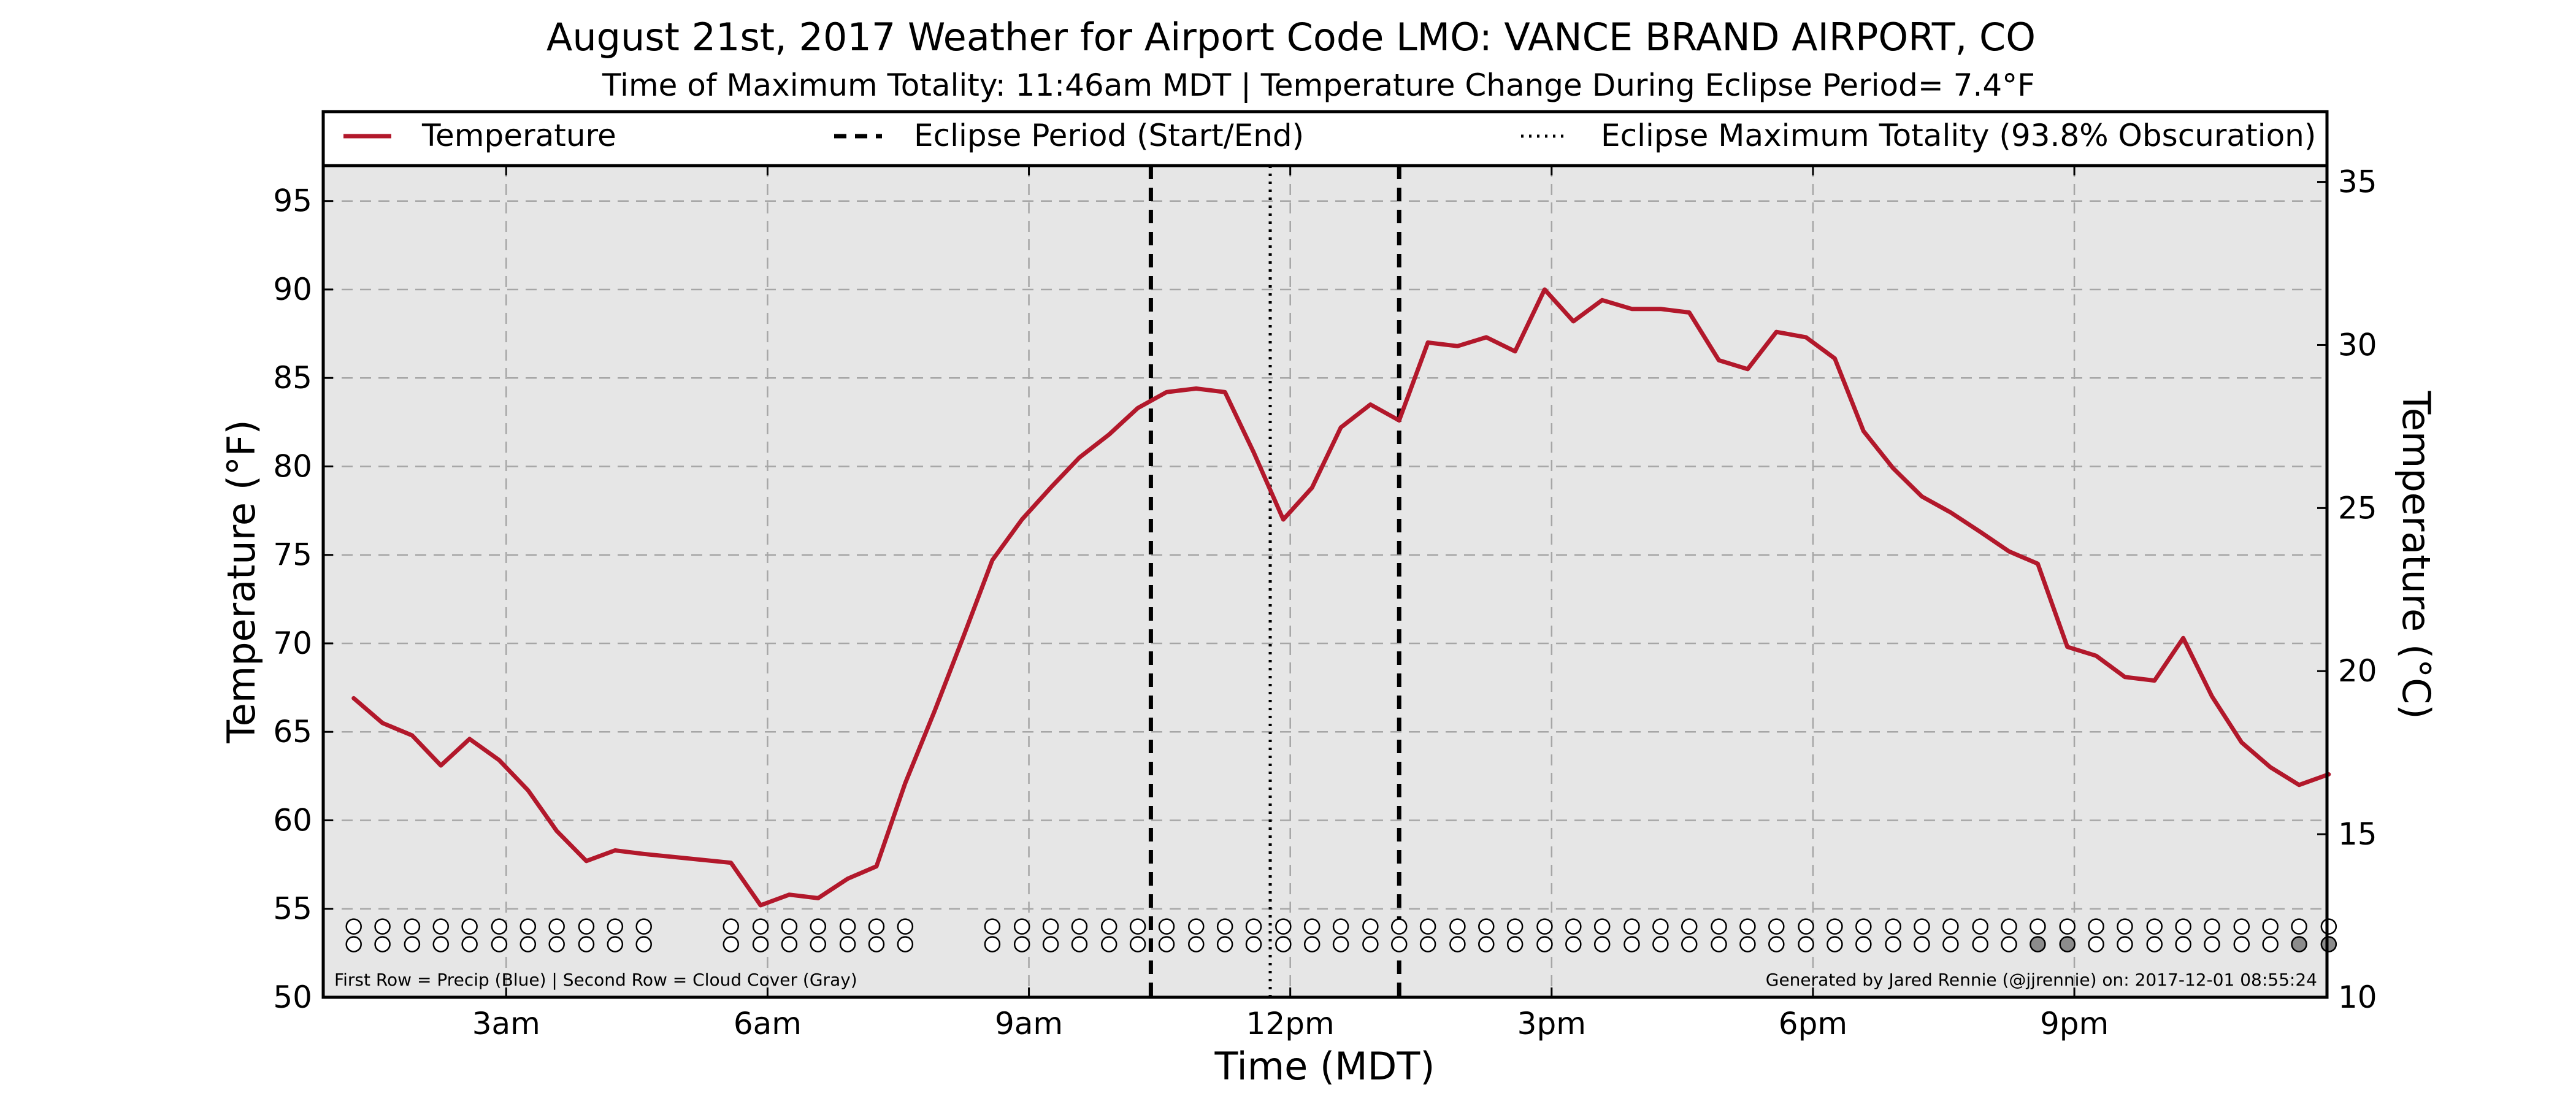  What do you see at coordinates (1109, 135) in the screenshot?
I see `legend-eclipse-period-label: Eclipse Period (Start/End)` at bounding box center [1109, 135].